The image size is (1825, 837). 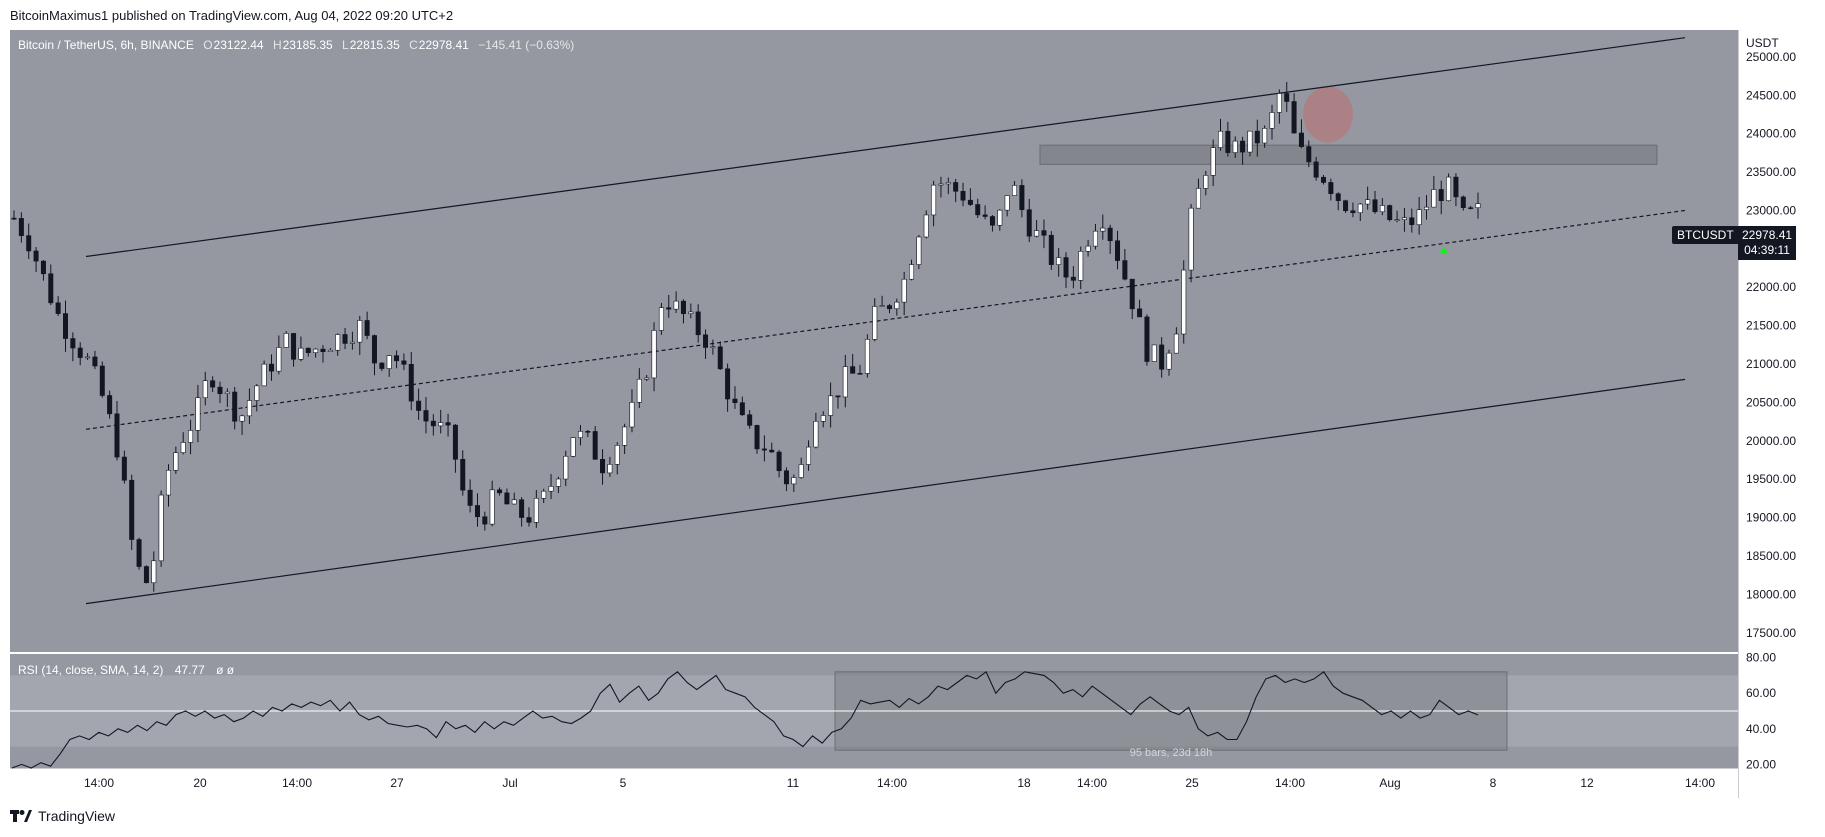 What do you see at coordinates (189, 670) in the screenshot?
I see `rsi-value: 47.77` at bounding box center [189, 670].